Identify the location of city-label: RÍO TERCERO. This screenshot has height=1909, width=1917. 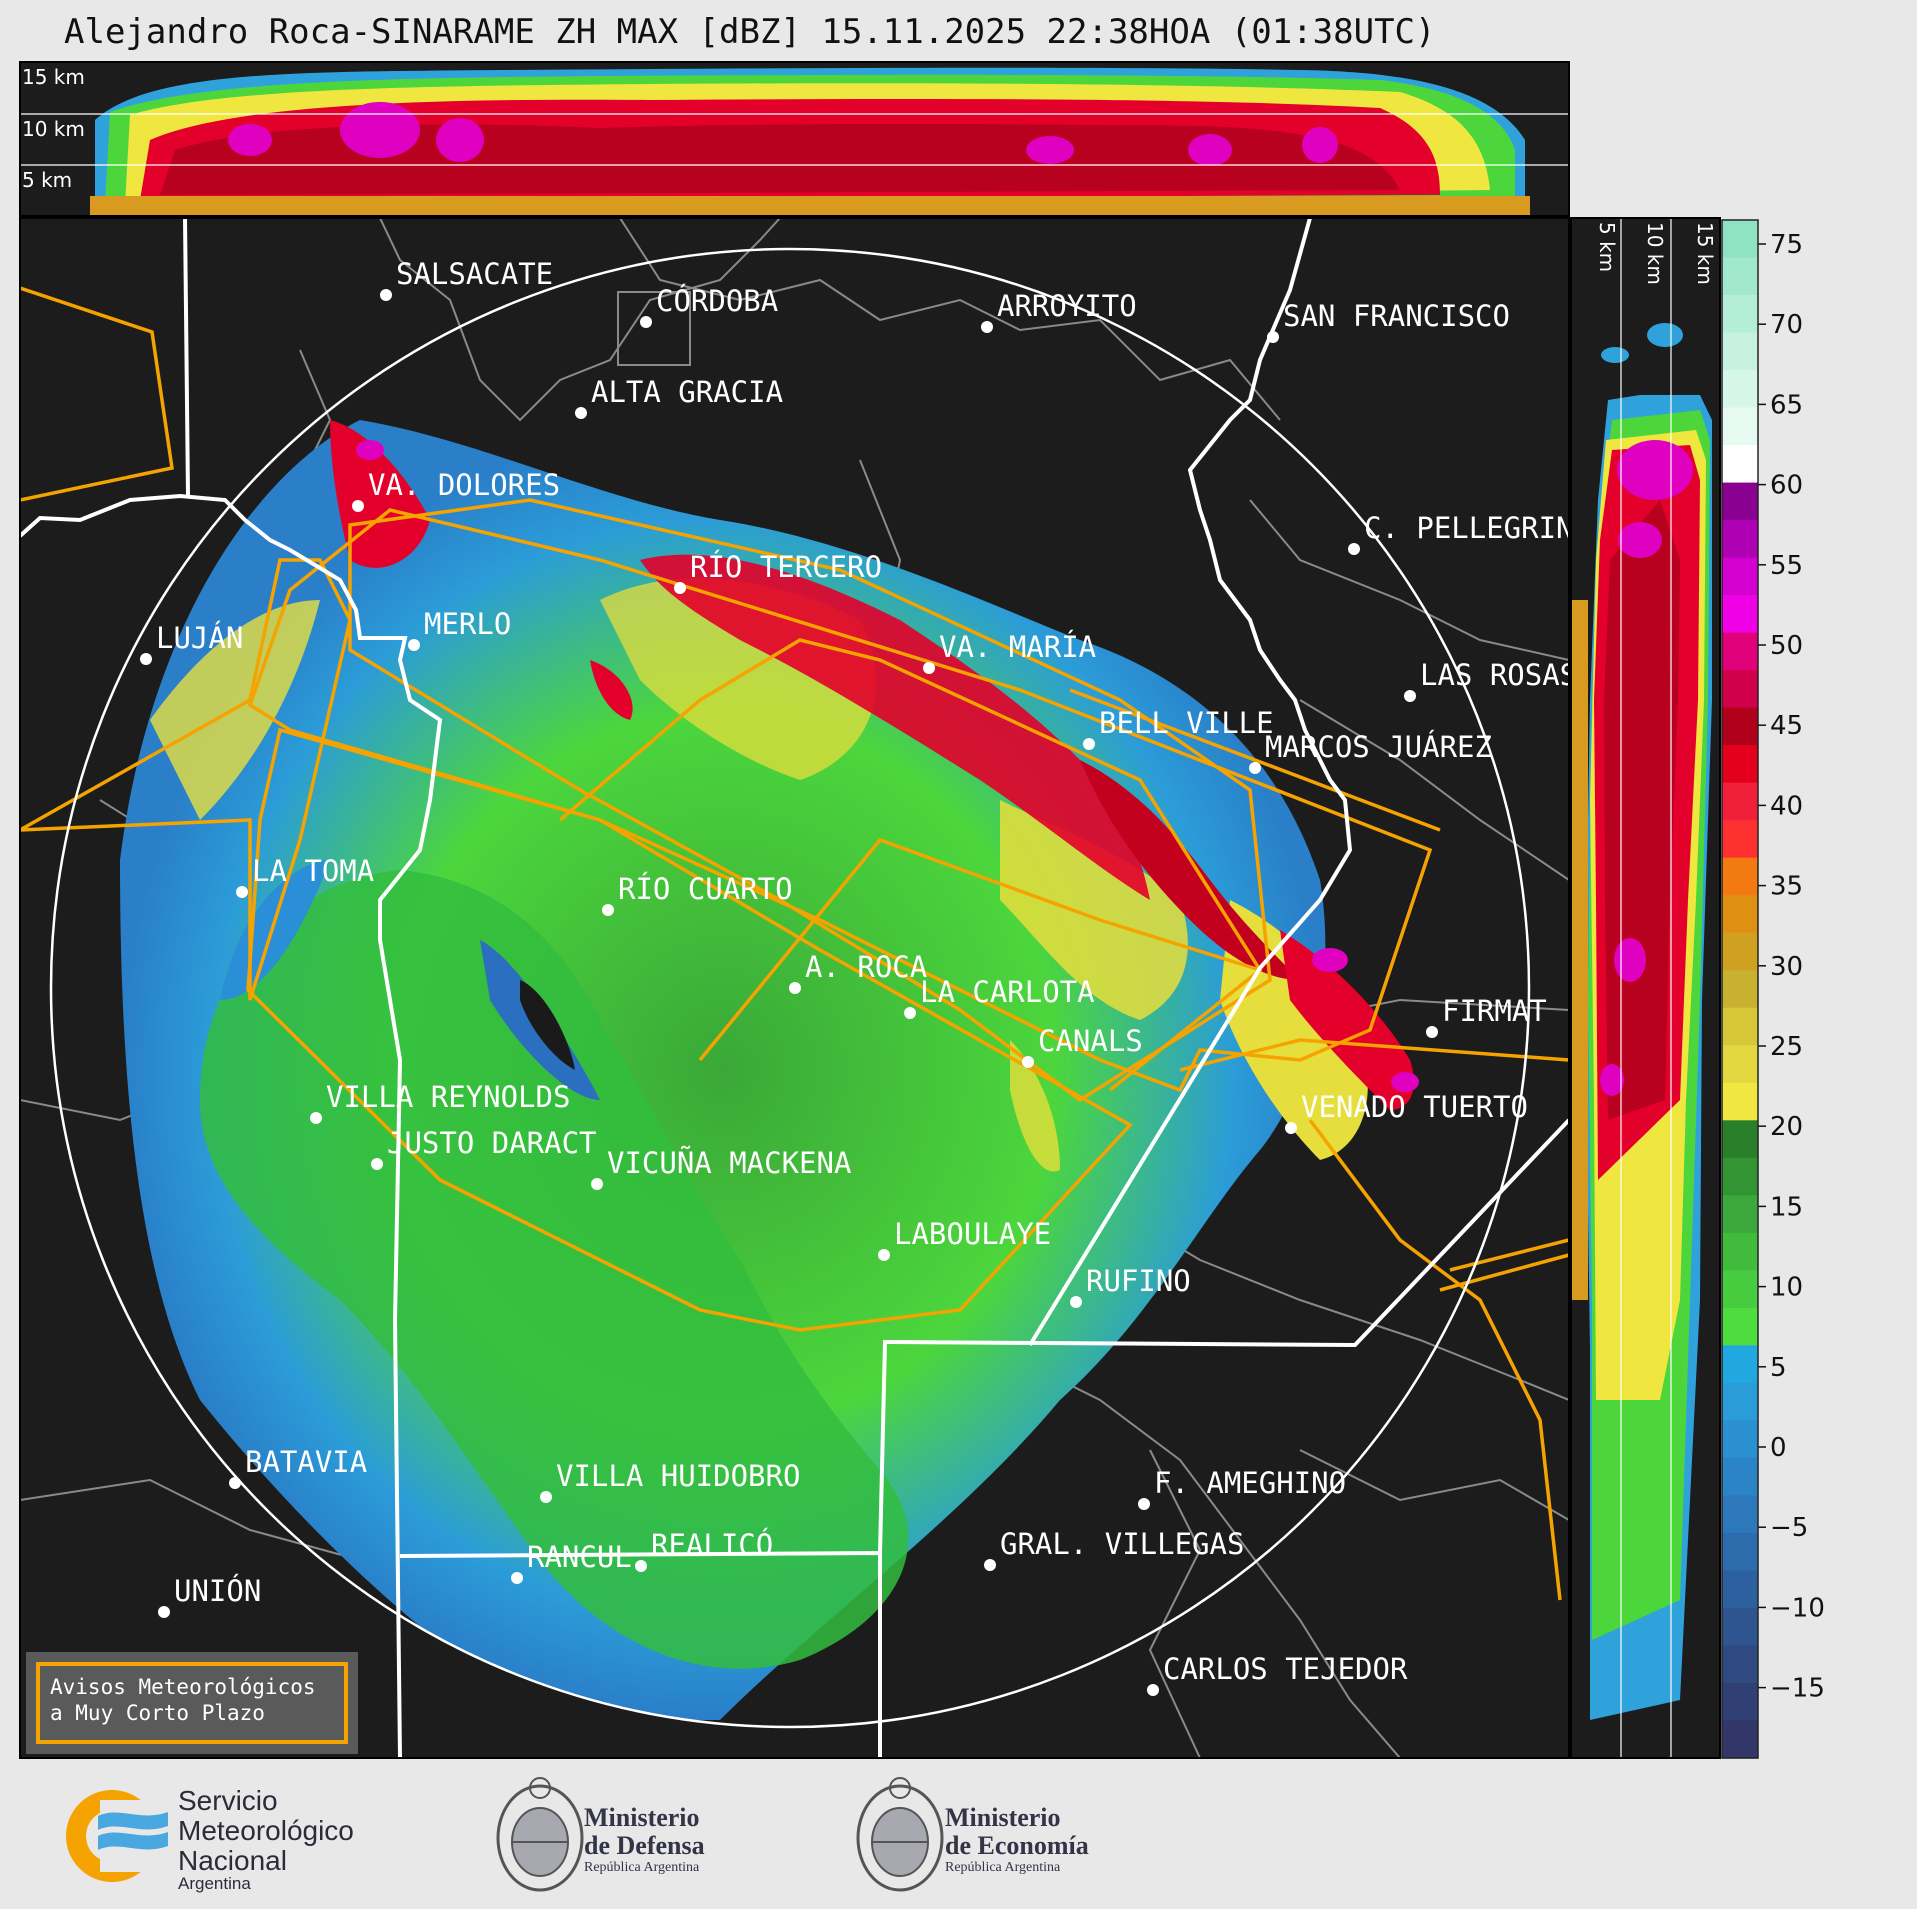
(786, 567).